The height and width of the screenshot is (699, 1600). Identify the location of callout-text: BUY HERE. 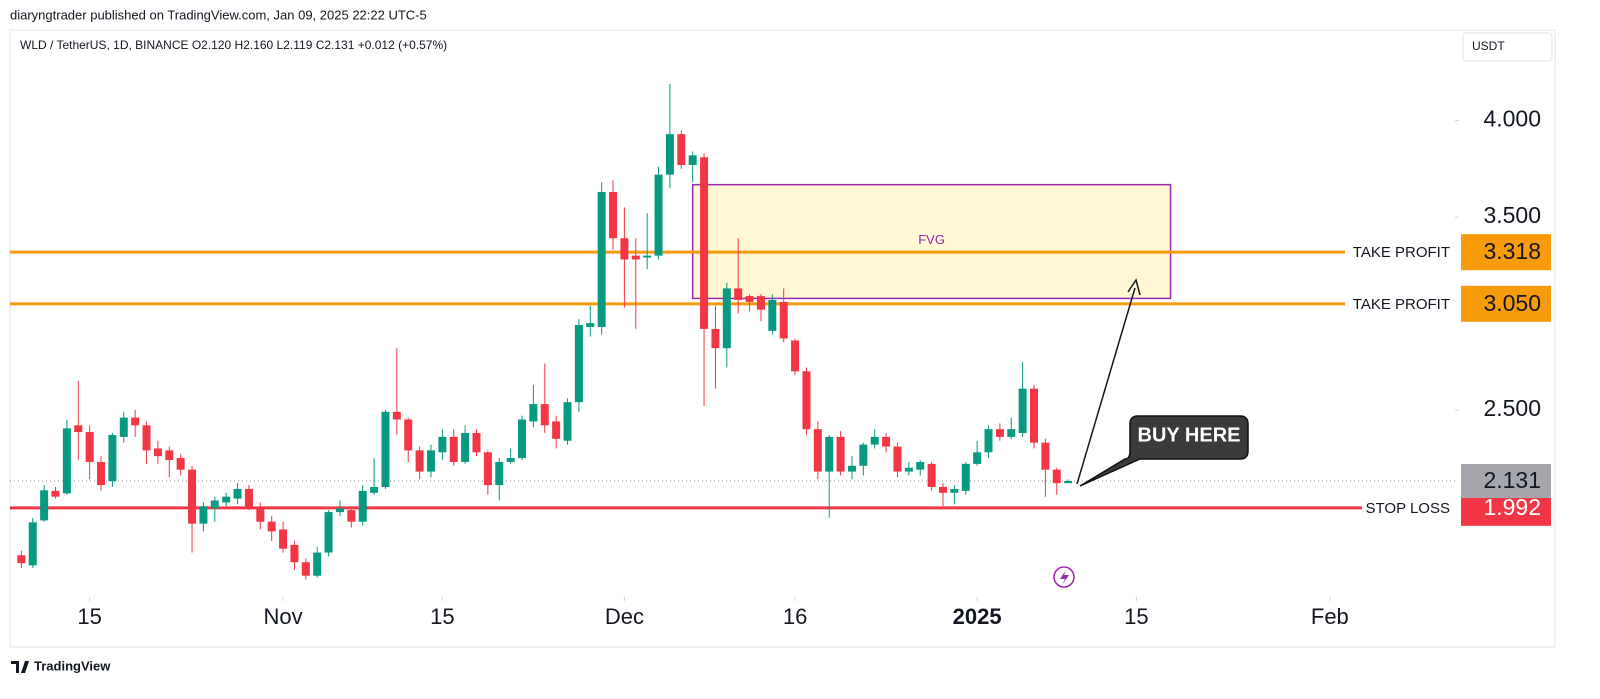
(1189, 435).